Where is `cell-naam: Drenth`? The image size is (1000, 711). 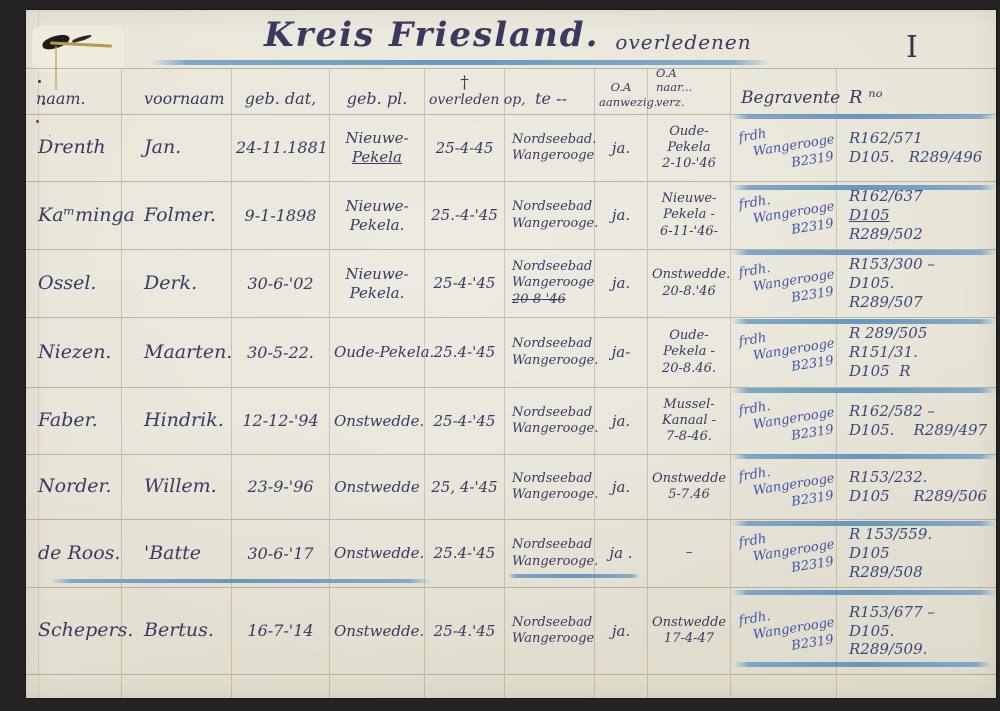 cell-naam: Drenth is located at coordinates (74, 148).